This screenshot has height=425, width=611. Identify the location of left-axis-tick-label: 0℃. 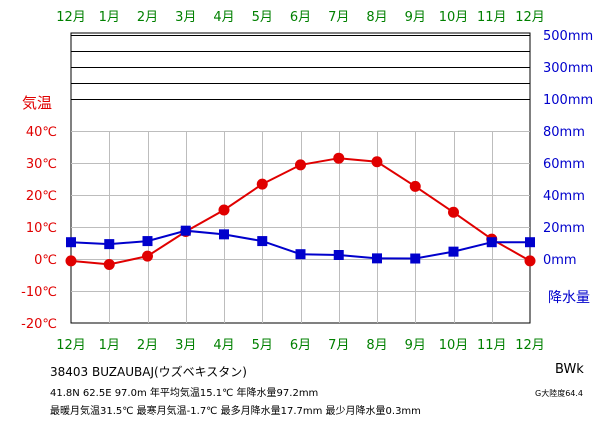
(45, 260).